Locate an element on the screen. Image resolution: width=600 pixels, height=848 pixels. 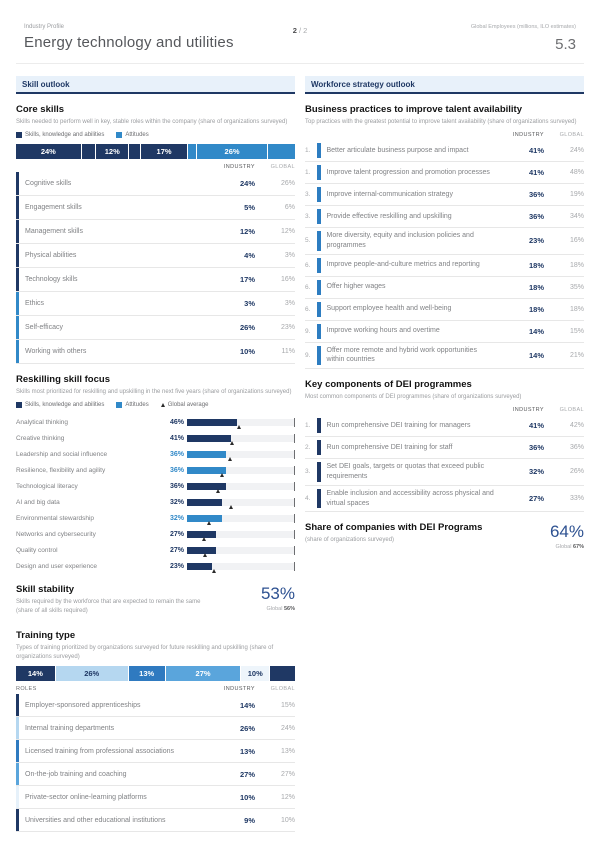
global-value: 3% is located at coordinates (289, 303).